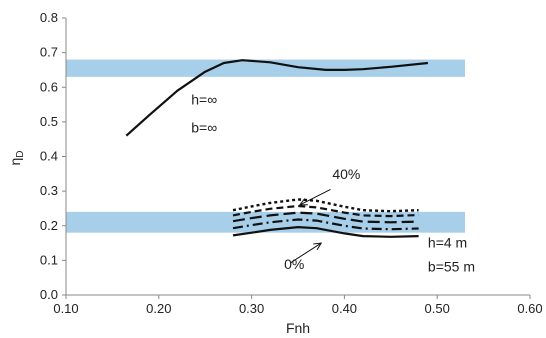 The width and height of the screenshot is (546, 338). Describe the element at coordinates (49, 225) in the screenshot. I see `y-tick-label: 0.2` at that location.